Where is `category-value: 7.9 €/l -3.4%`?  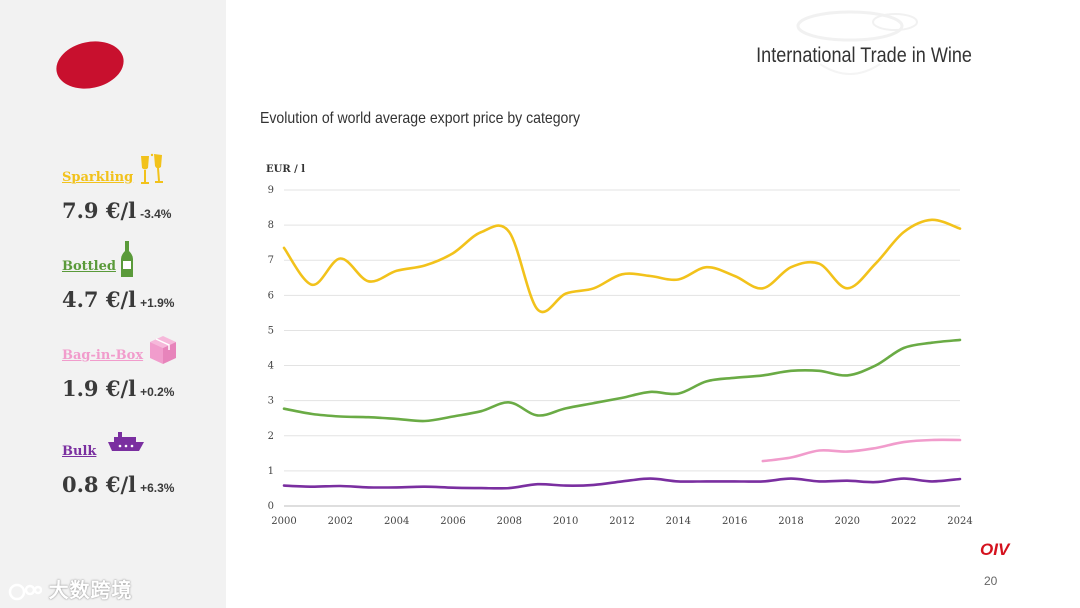
category-value: 7.9 €/l -3.4% is located at coordinates (116, 210).